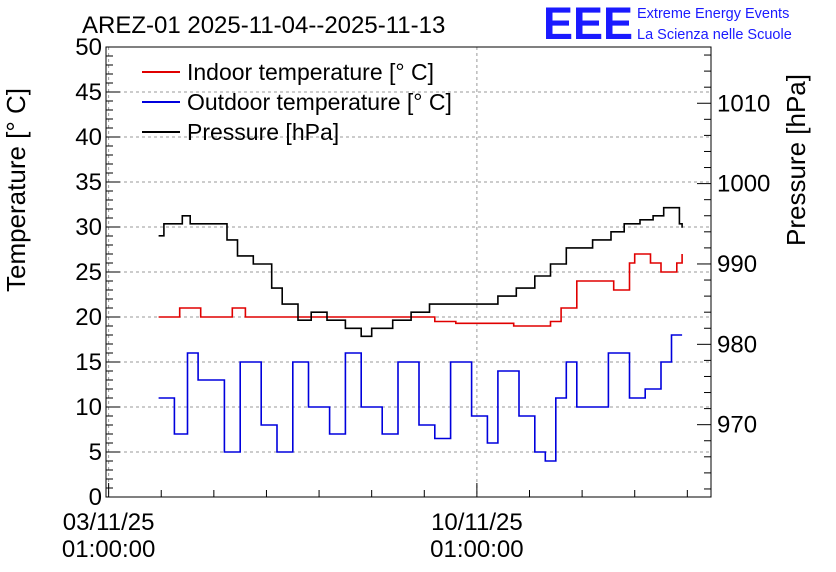 The height and width of the screenshot is (572, 836). I want to click on right-tick-label: 1000, so click(743, 184).